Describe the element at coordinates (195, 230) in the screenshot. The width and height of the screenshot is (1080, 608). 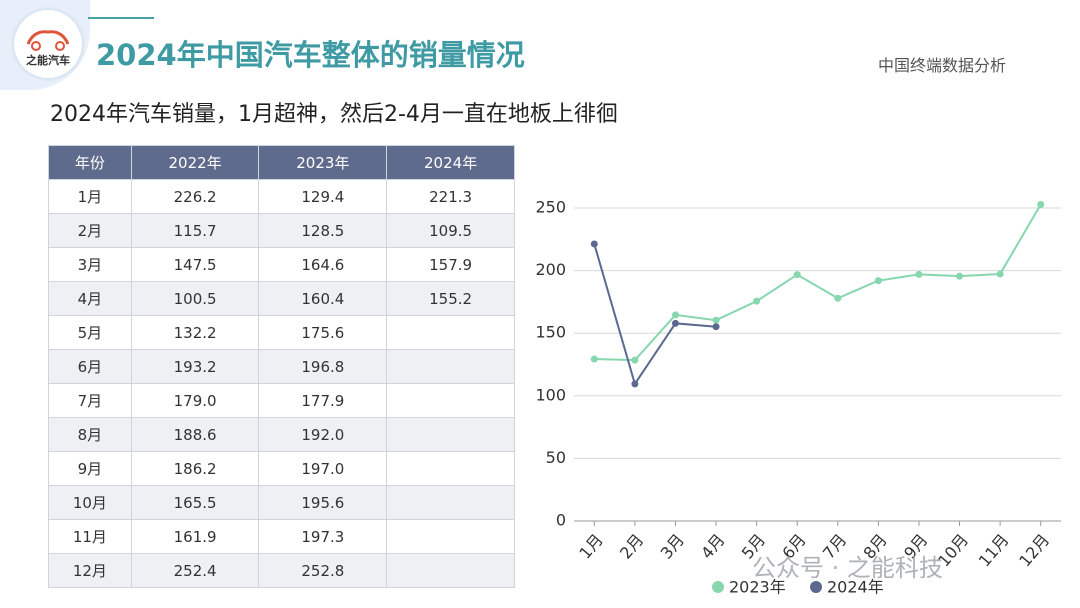
I see `table-cell: 115.7` at that location.